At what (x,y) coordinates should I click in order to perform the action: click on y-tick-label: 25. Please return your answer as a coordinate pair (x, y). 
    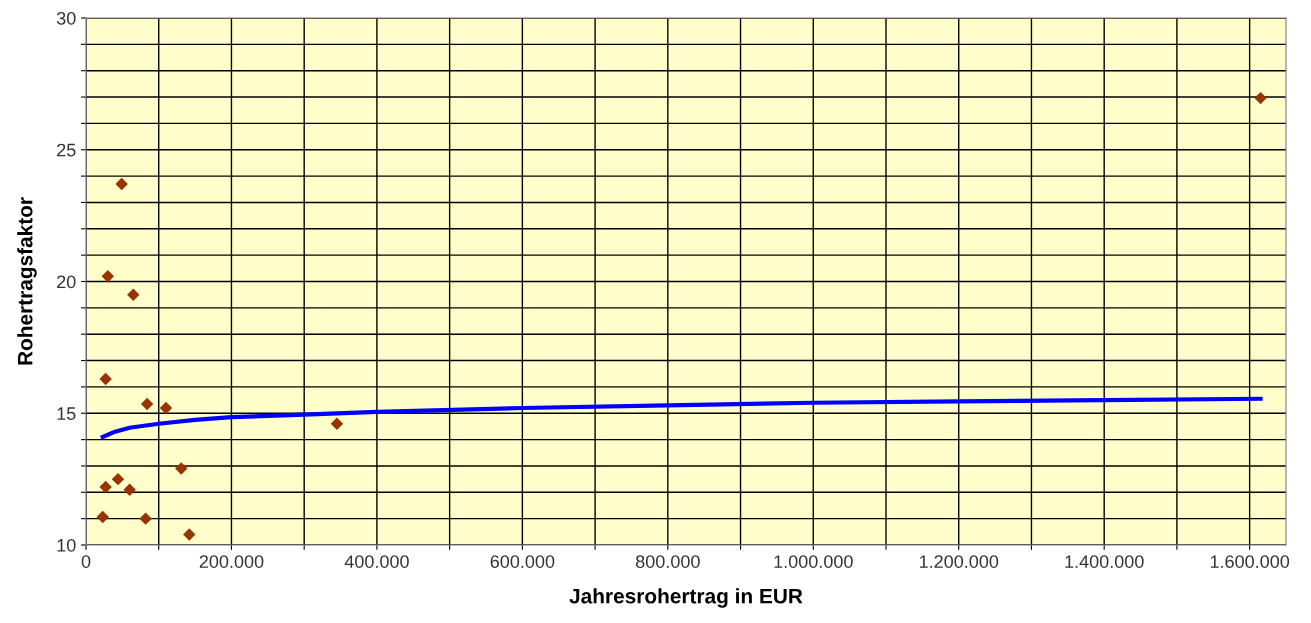
    Looking at the image, I should click on (66, 150).